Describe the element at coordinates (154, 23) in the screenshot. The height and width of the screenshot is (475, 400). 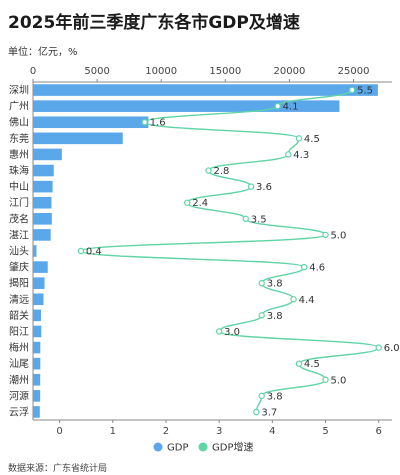
I see `chart-title: 2025年前三季度广东各市GDP及增速` at that location.